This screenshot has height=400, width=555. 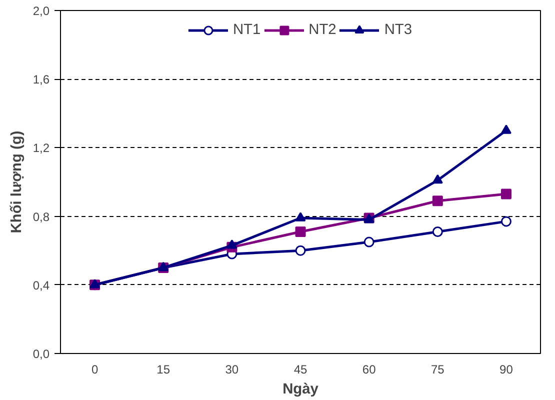 I want to click on x-tick-label: 15, so click(x=163, y=369).